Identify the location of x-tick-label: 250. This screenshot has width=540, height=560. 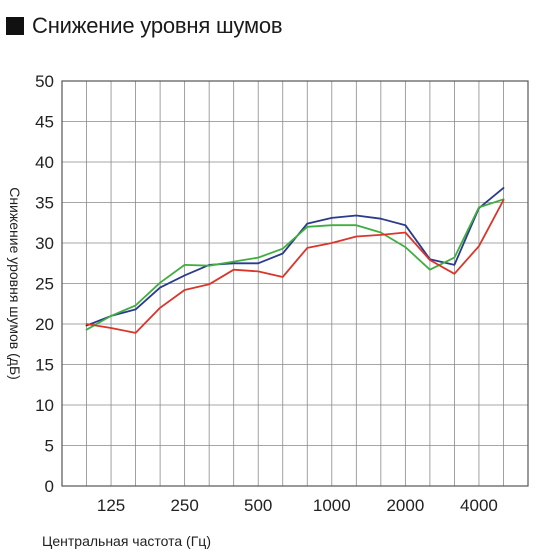
(184, 505).